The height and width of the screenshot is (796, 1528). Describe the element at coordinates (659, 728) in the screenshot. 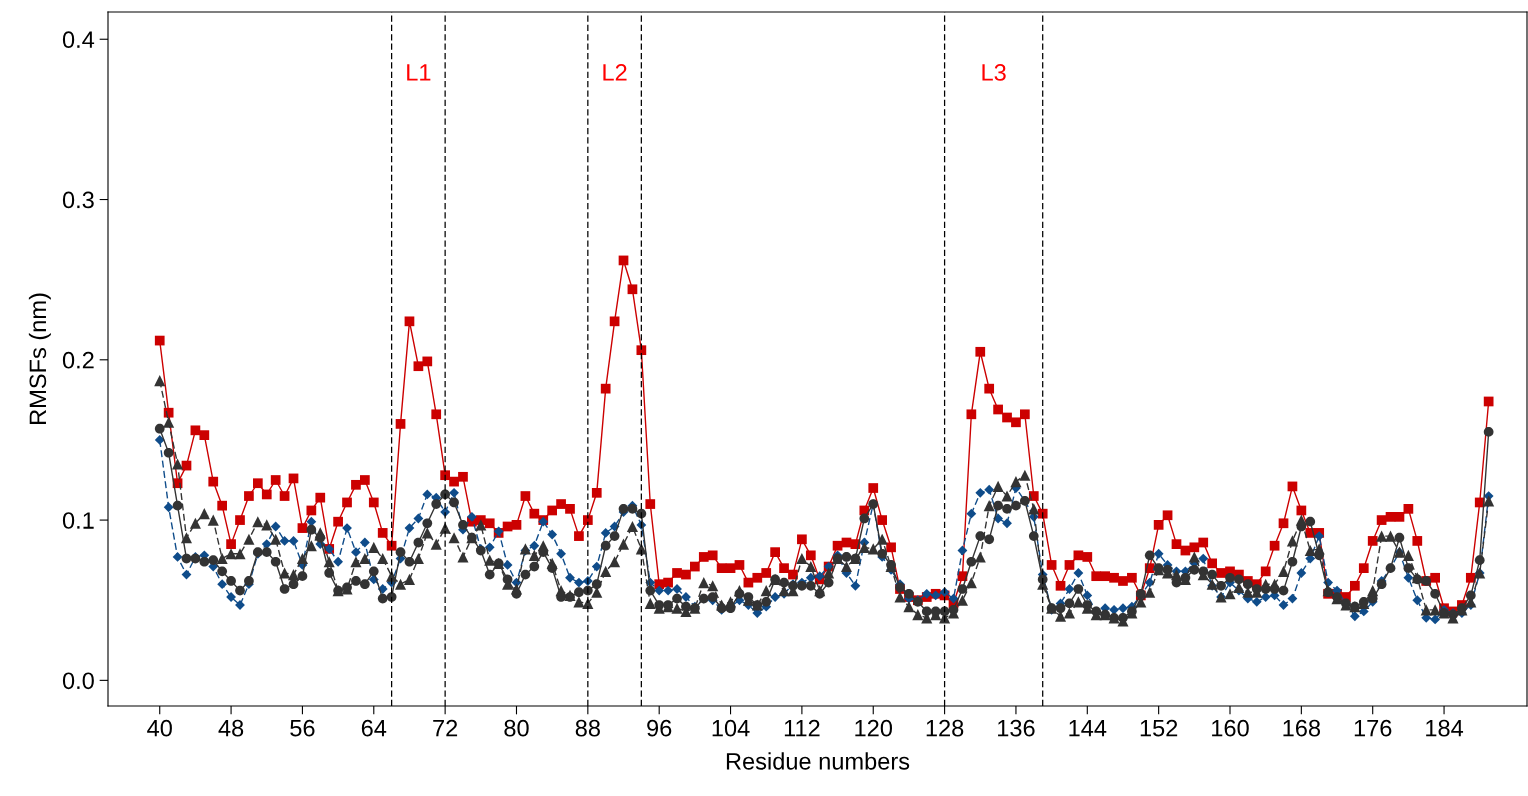

I see `x-tick-label: 96` at that location.